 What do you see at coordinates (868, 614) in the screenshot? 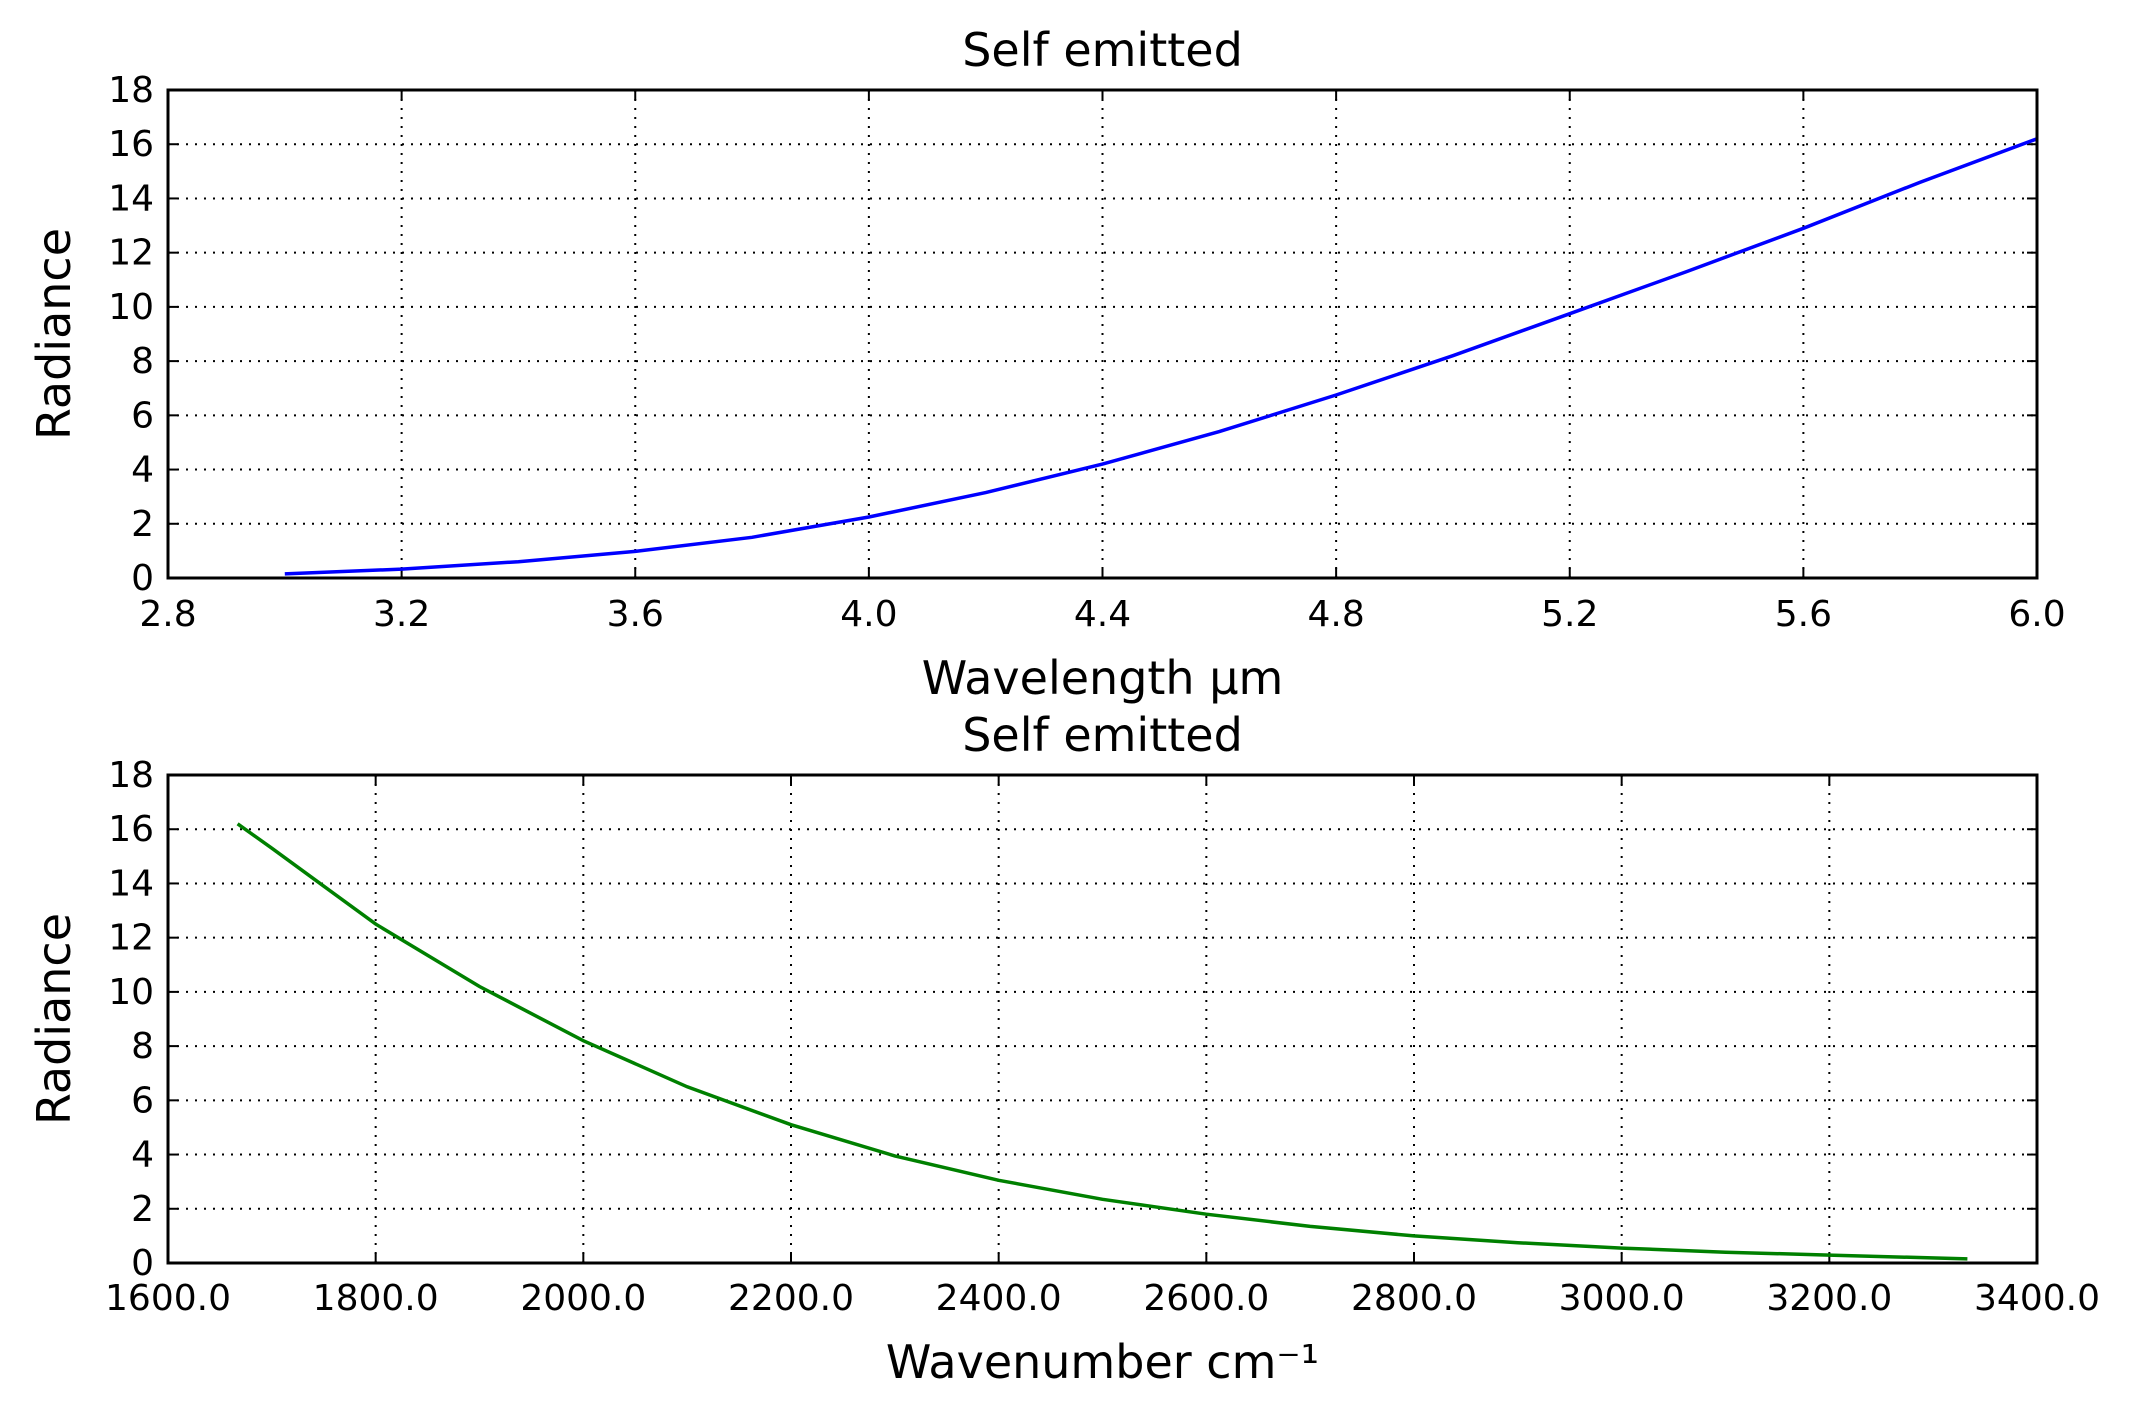
I see `x-tick-label: 4.0` at bounding box center [868, 614].